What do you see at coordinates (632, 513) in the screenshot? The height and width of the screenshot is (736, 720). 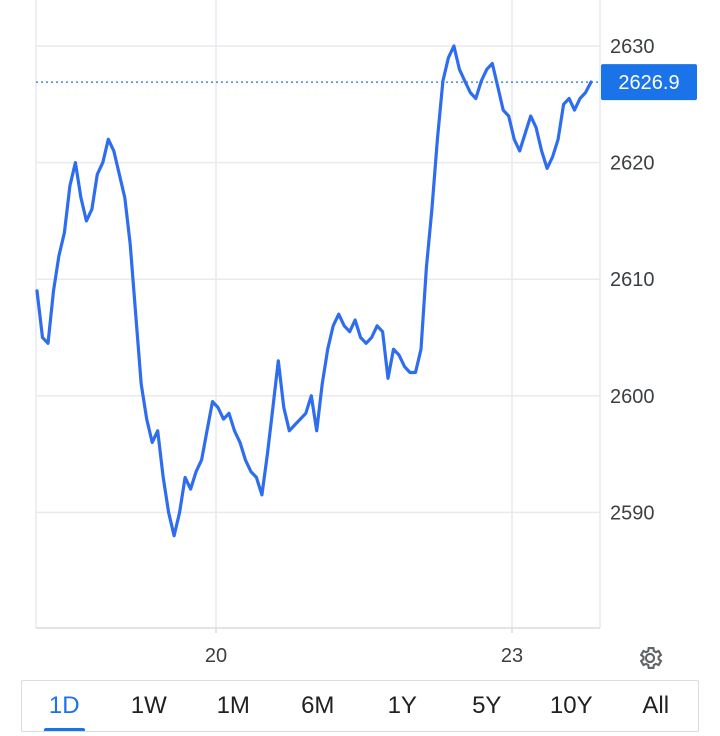 I see `y-tick-label-2590: 2590` at bounding box center [632, 513].